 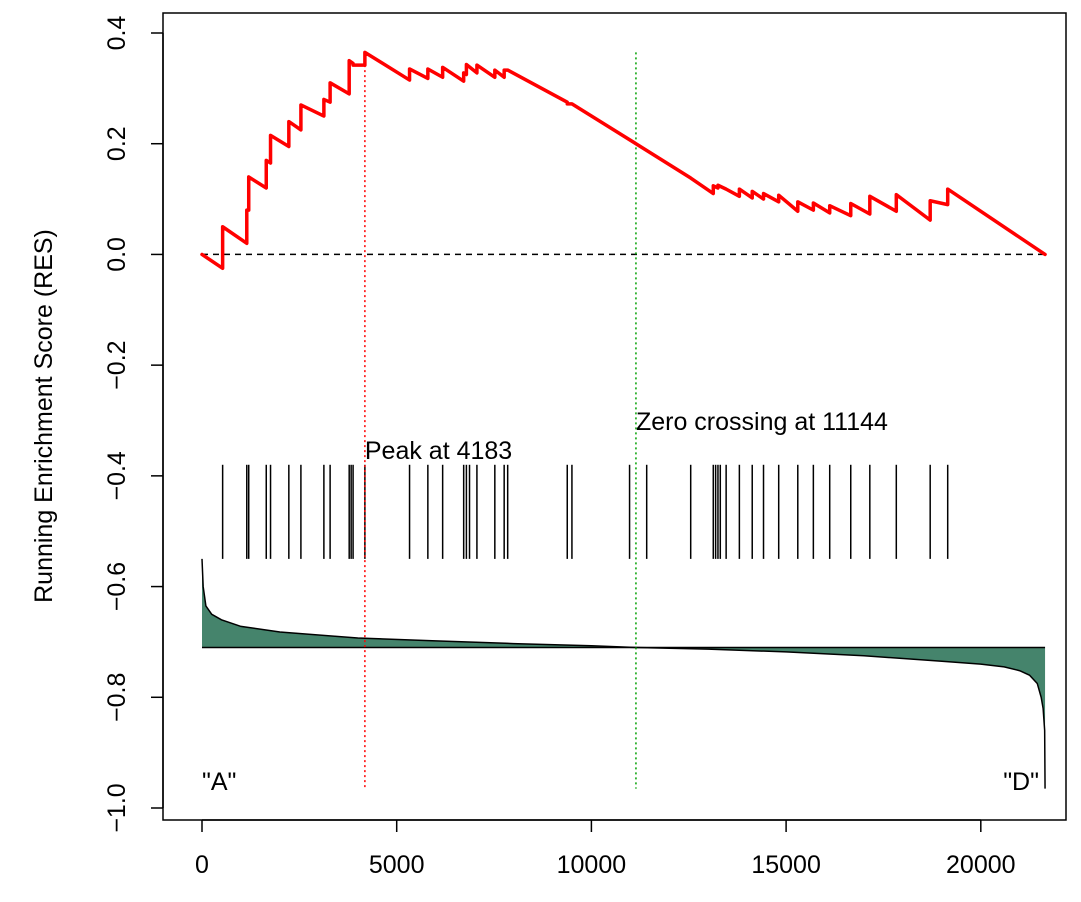 What do you see at coordinates (1021, 782) in the screenshot?
I see `right-class-label: "D"` at bounding box center [1021, 782].